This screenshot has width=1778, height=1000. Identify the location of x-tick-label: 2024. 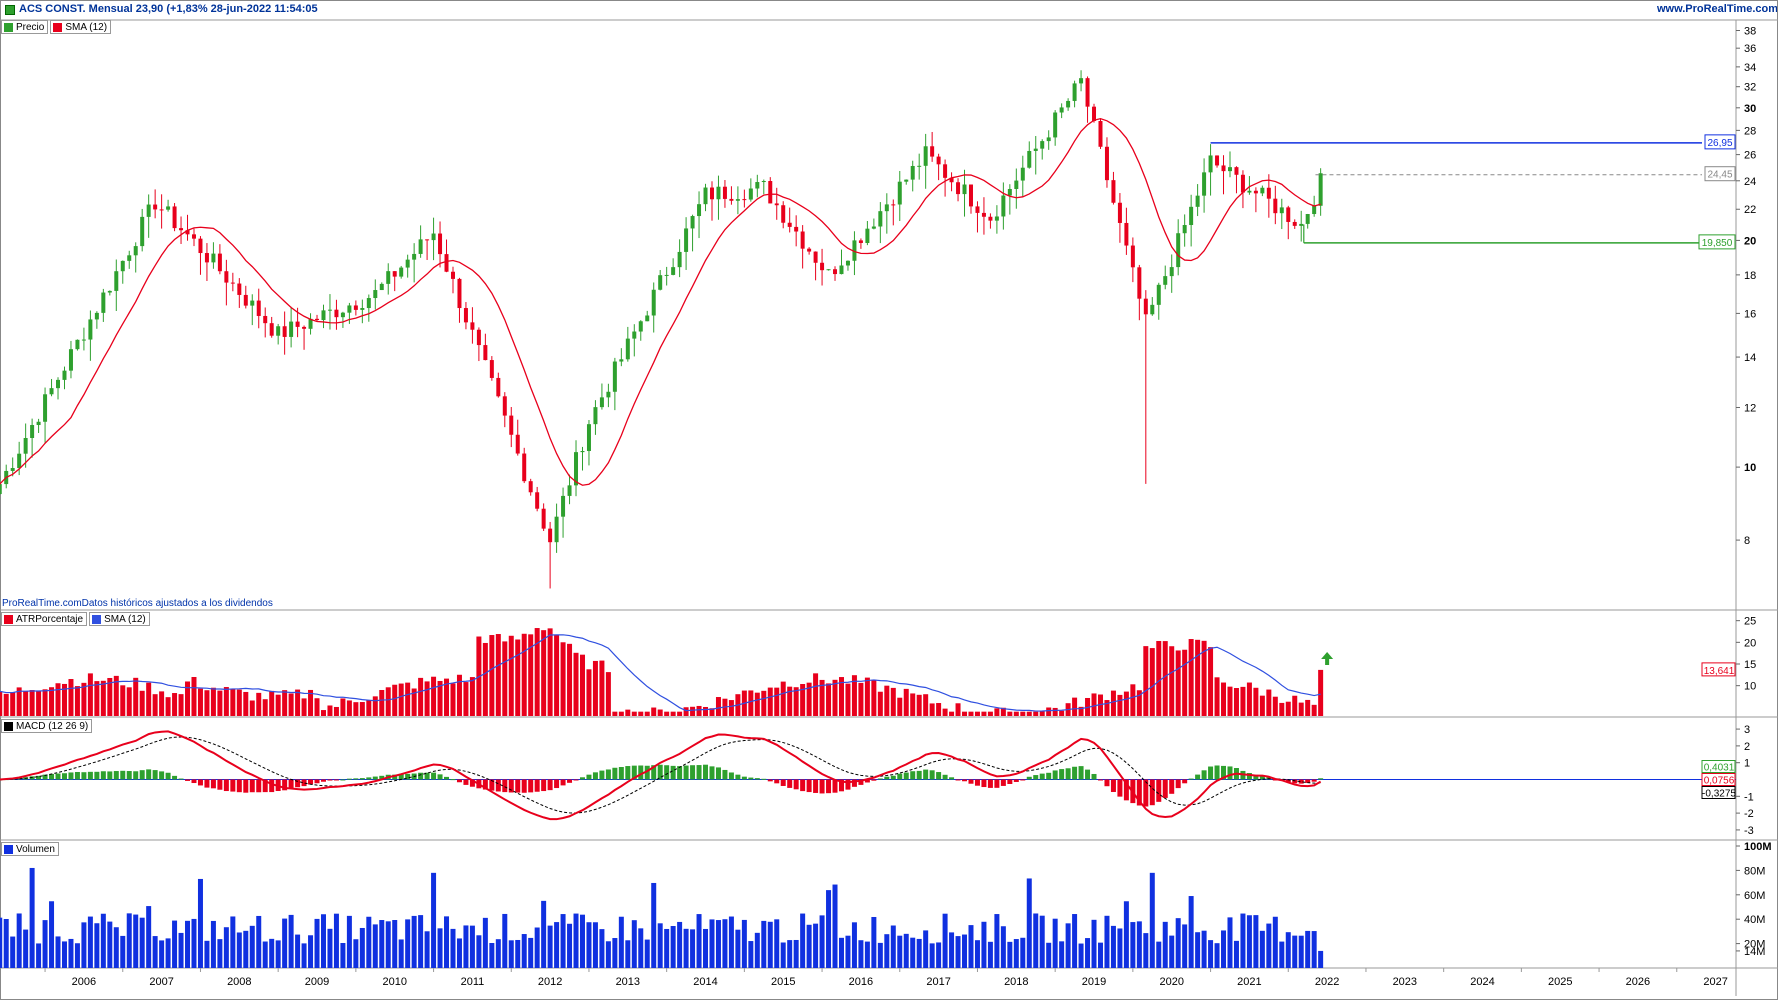
(1482, 982).